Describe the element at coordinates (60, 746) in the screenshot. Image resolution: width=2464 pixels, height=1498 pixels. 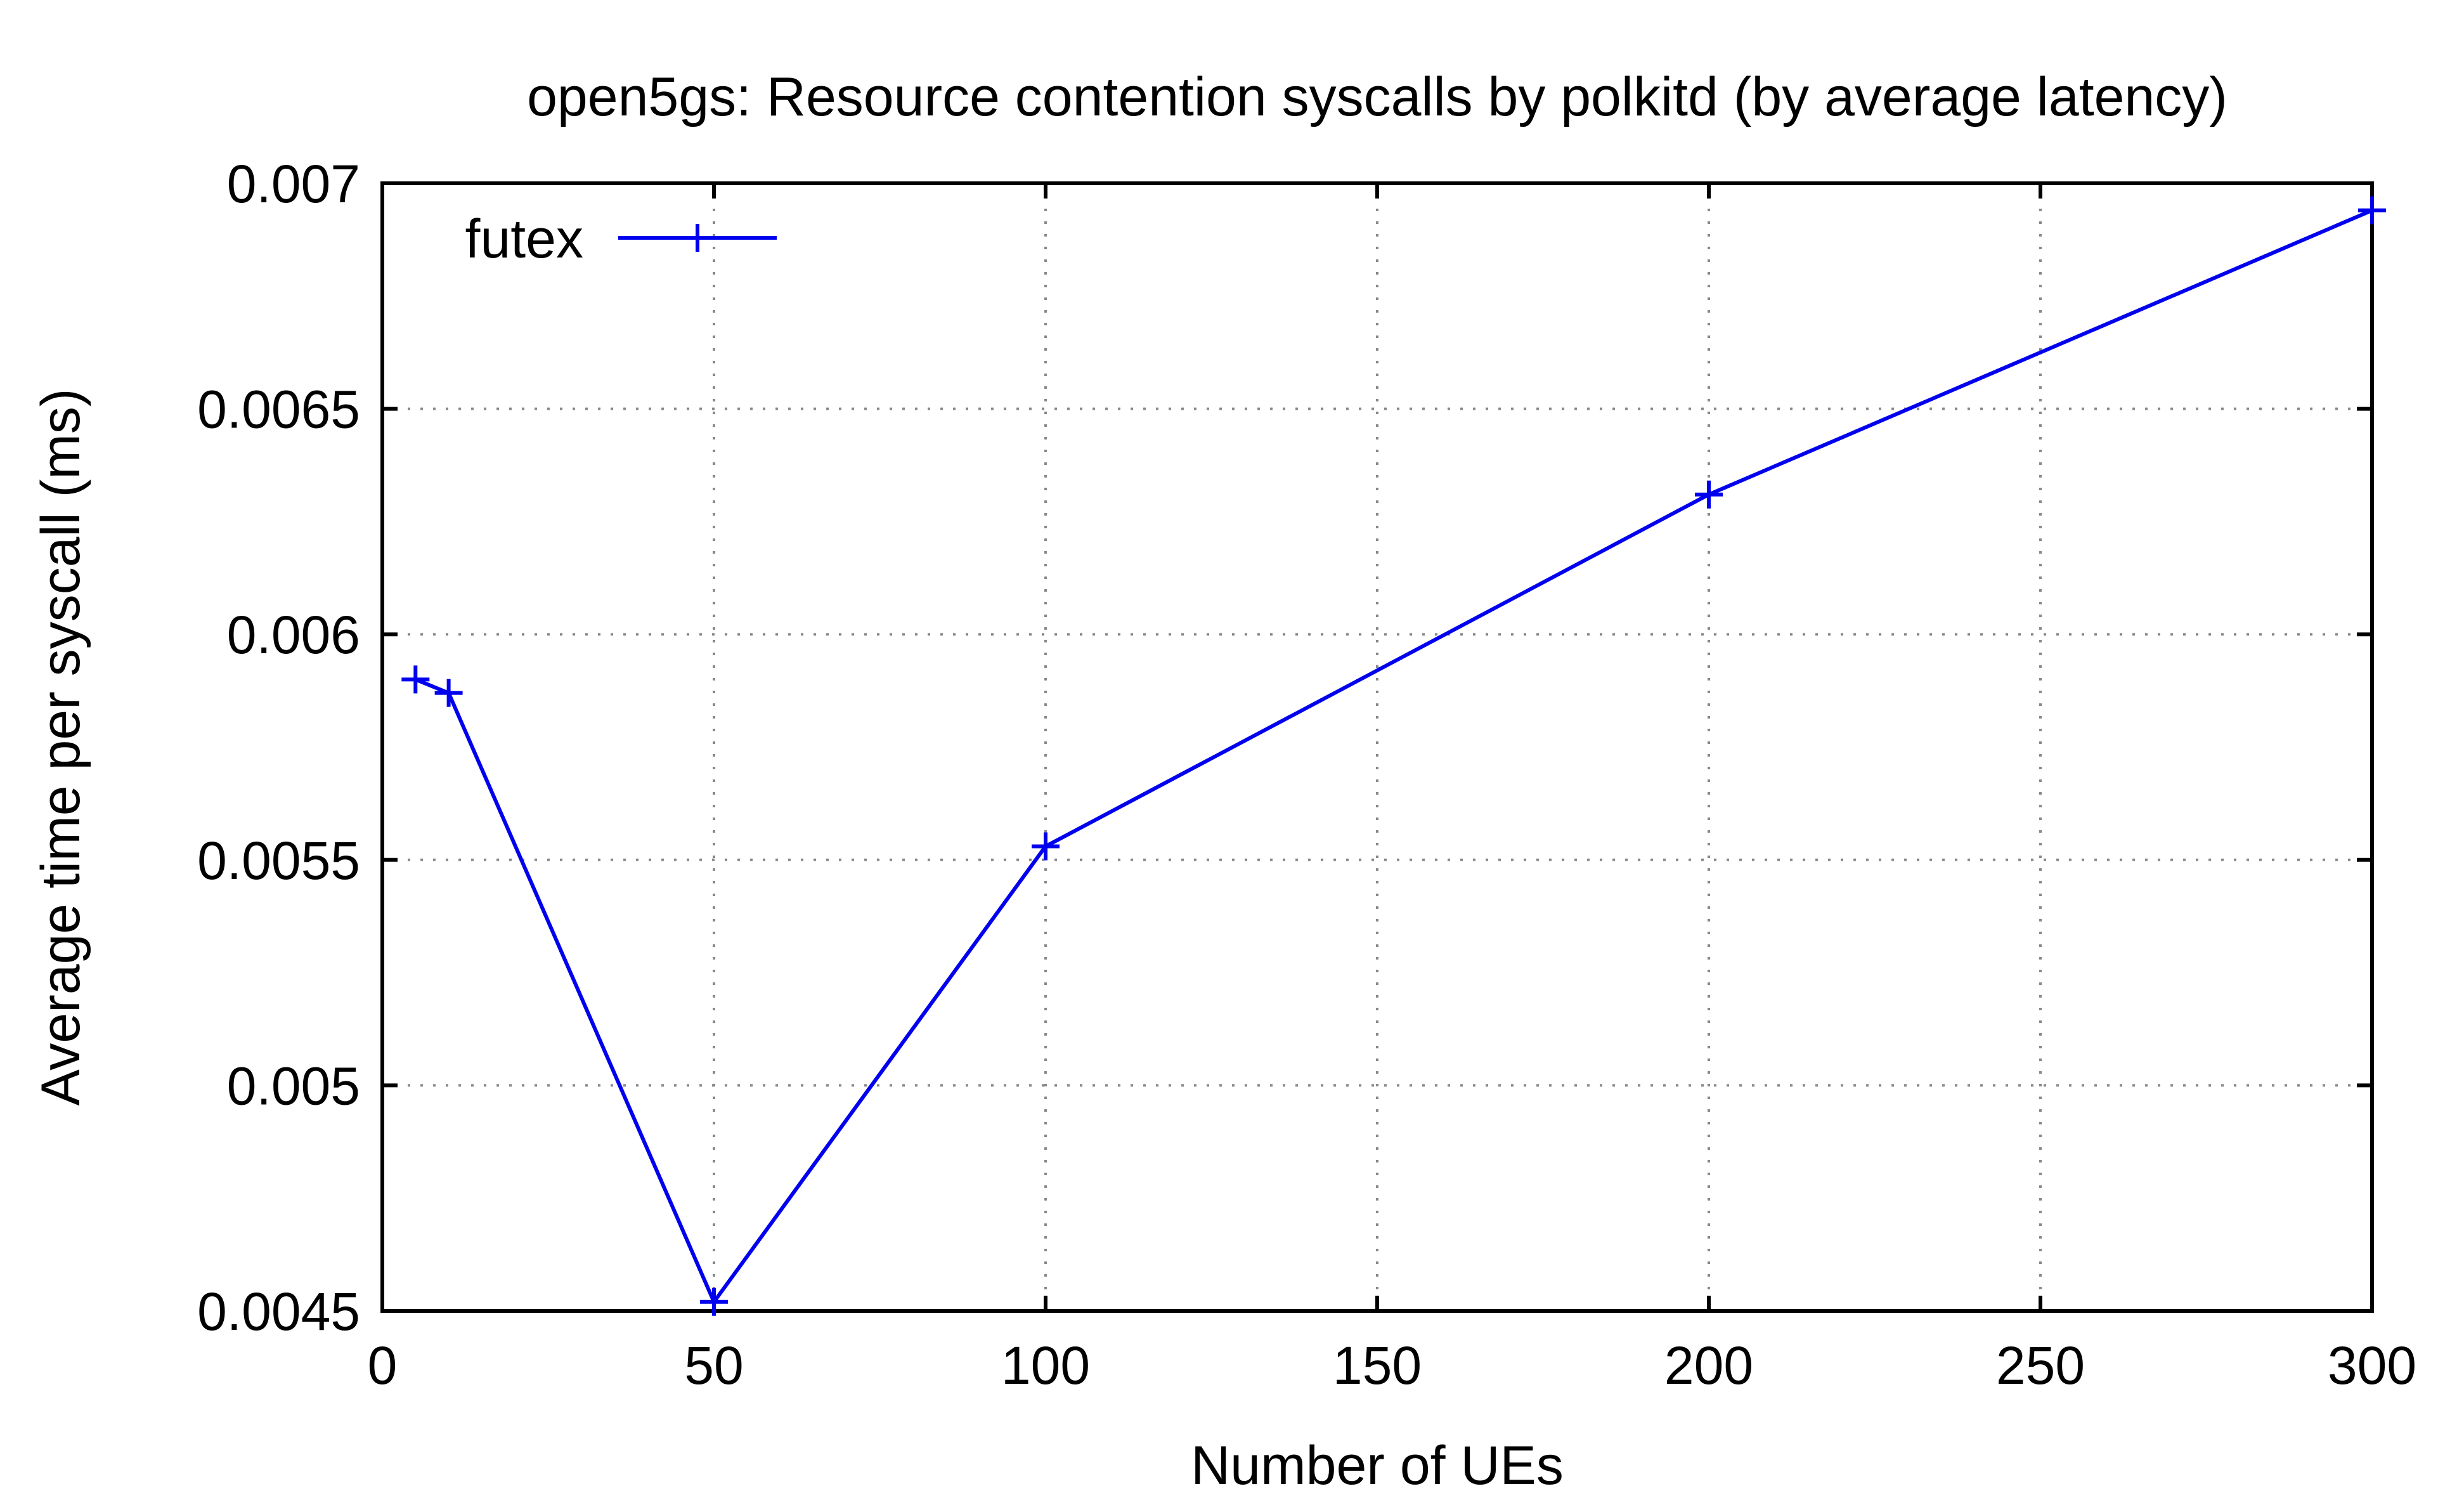
I see `y-axis-label: Average time per syscall (ms)` at that location.